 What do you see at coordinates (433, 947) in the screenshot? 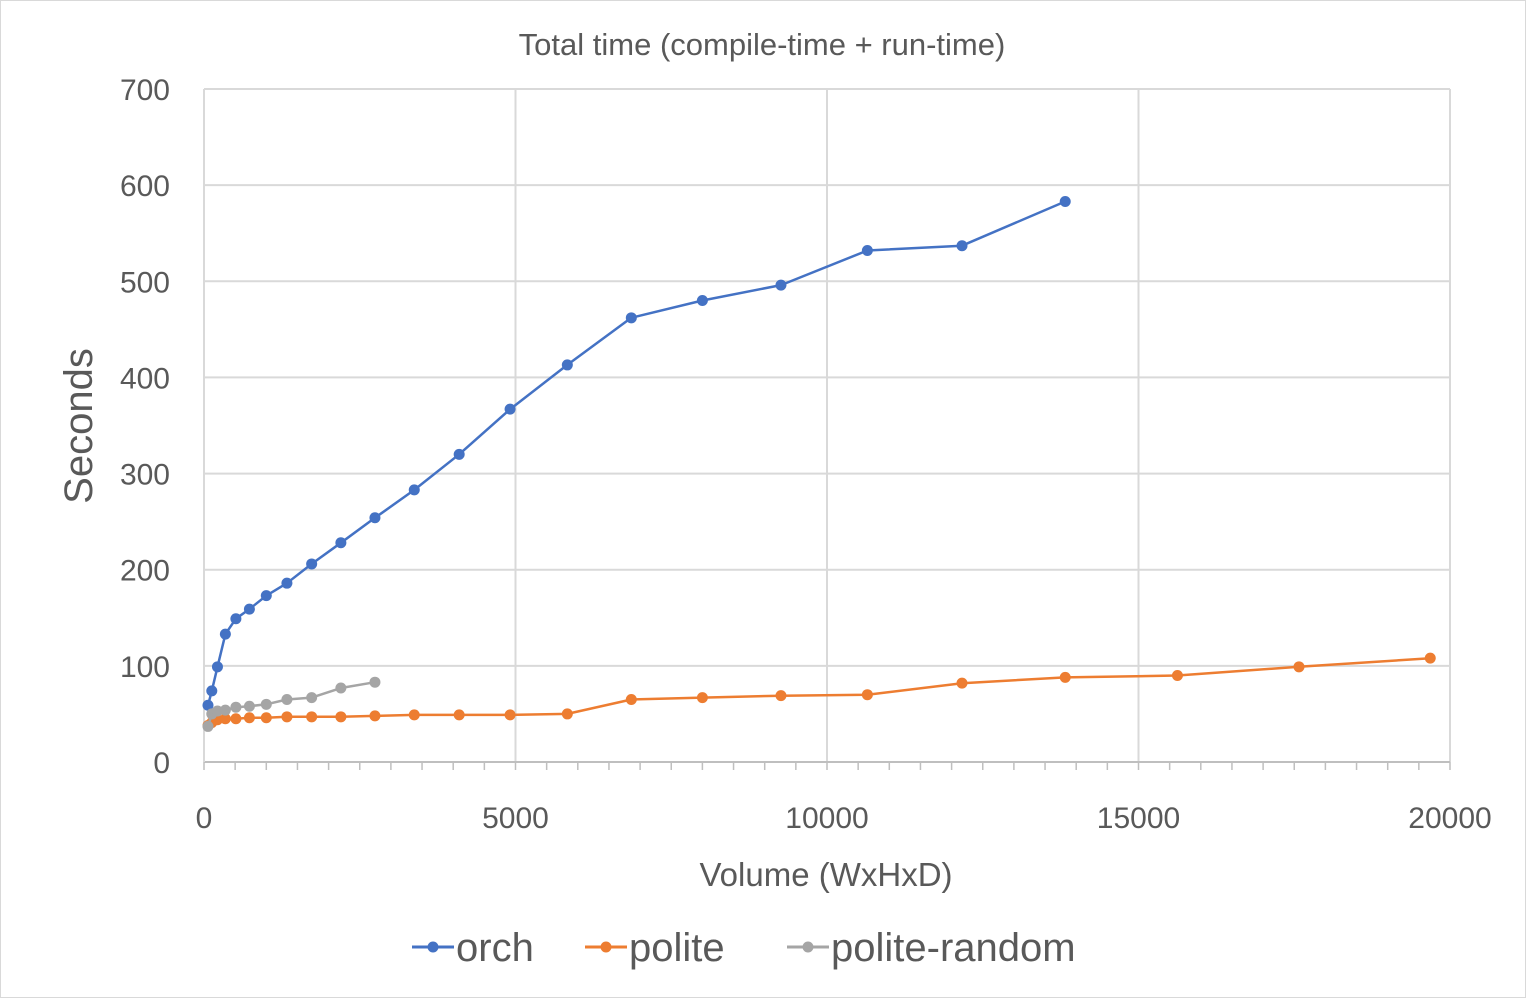
I see `legend-marker-orch` at bounding box center [433, 947].